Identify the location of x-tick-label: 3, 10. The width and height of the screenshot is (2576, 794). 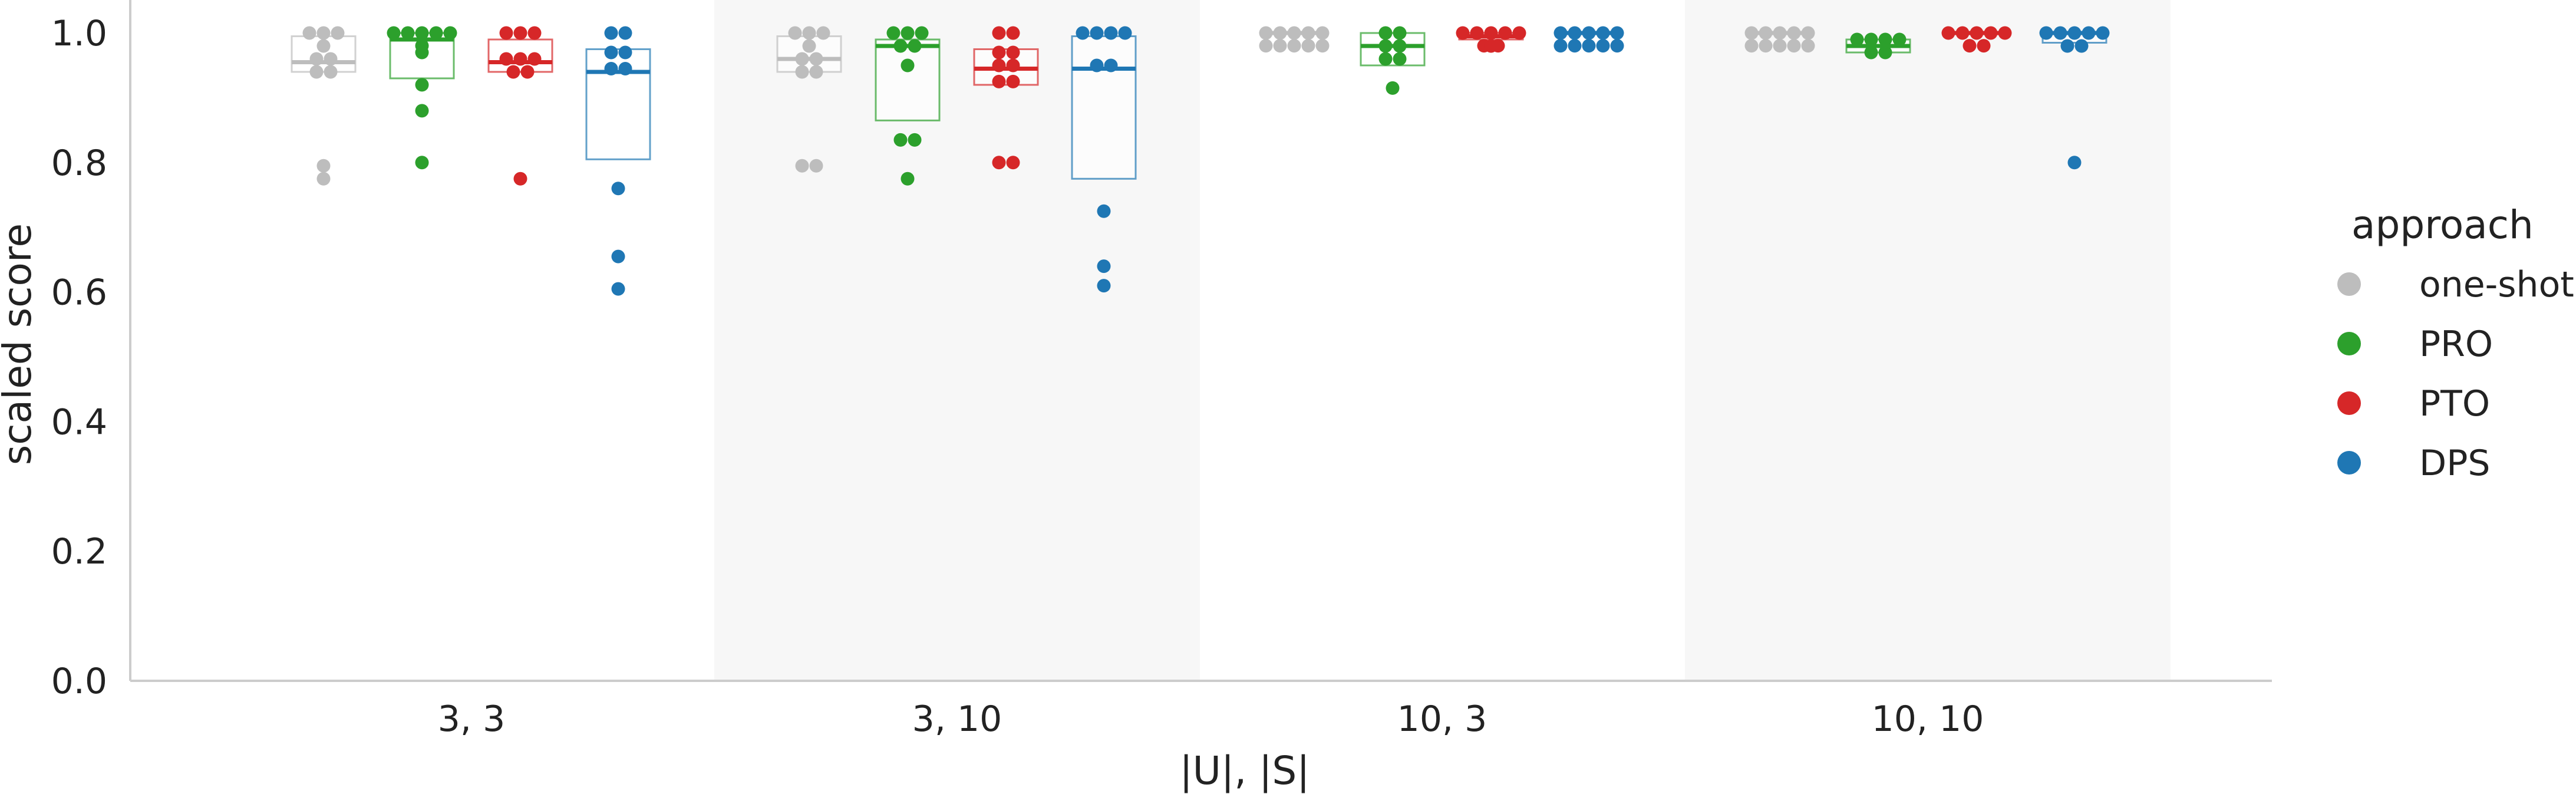
(957, 719).